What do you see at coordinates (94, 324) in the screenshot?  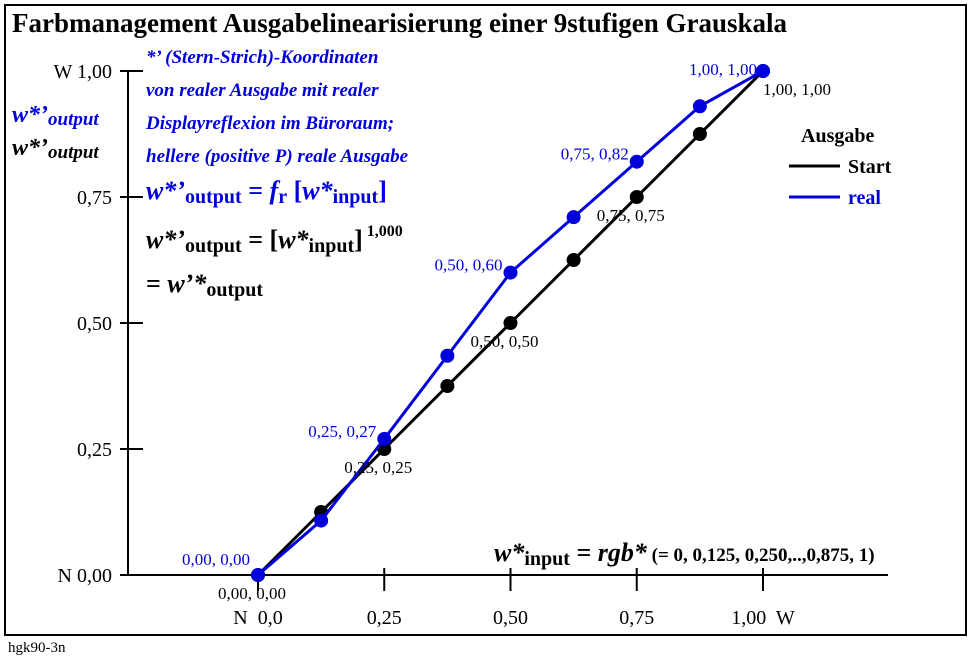 I see `y-tick-label: 0,50` at bounding box center [94, 324].